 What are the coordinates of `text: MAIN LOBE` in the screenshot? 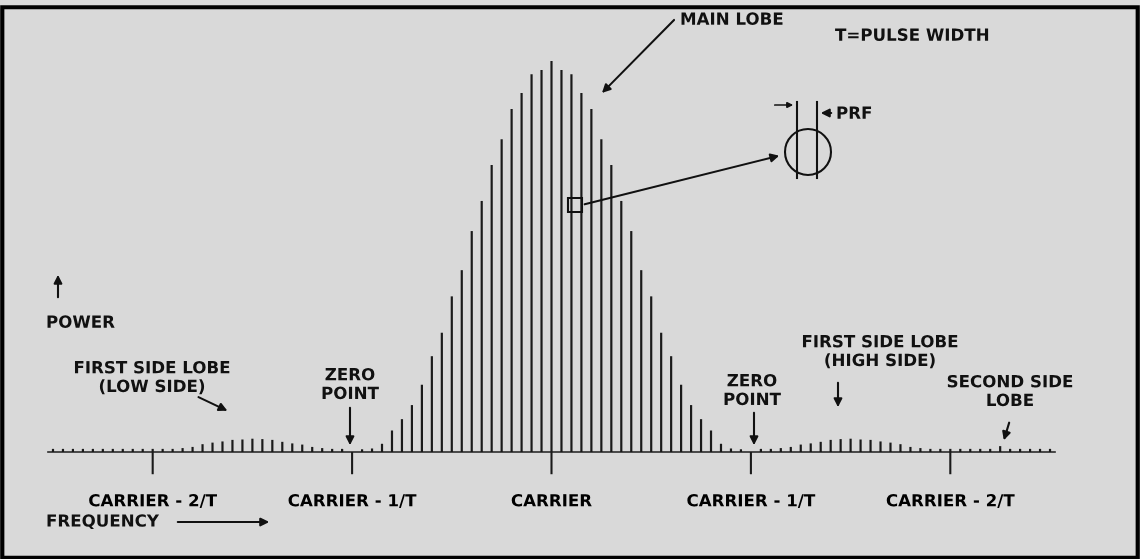 It's located at (732, 18).